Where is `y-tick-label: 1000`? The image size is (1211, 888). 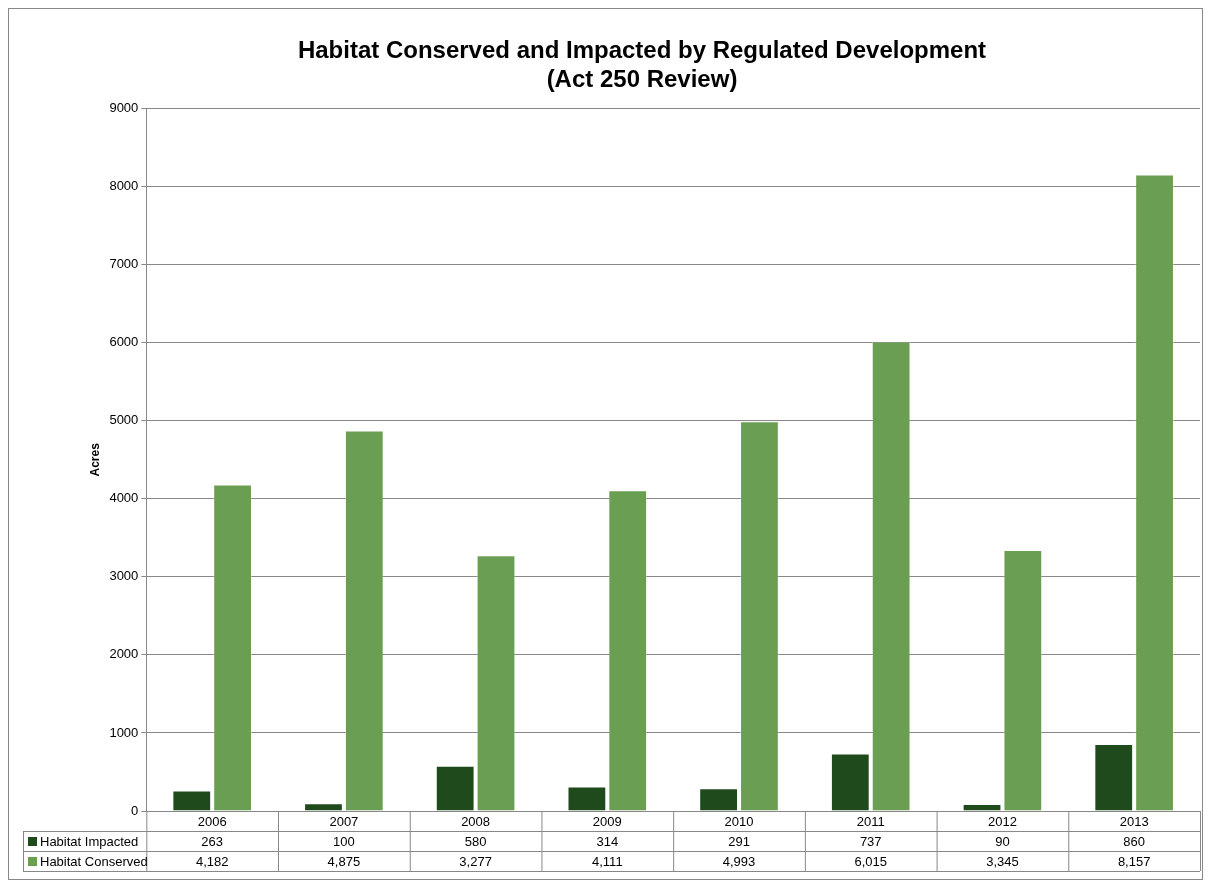 y-tick-label: 1000 is located at coordinates (124, 732).